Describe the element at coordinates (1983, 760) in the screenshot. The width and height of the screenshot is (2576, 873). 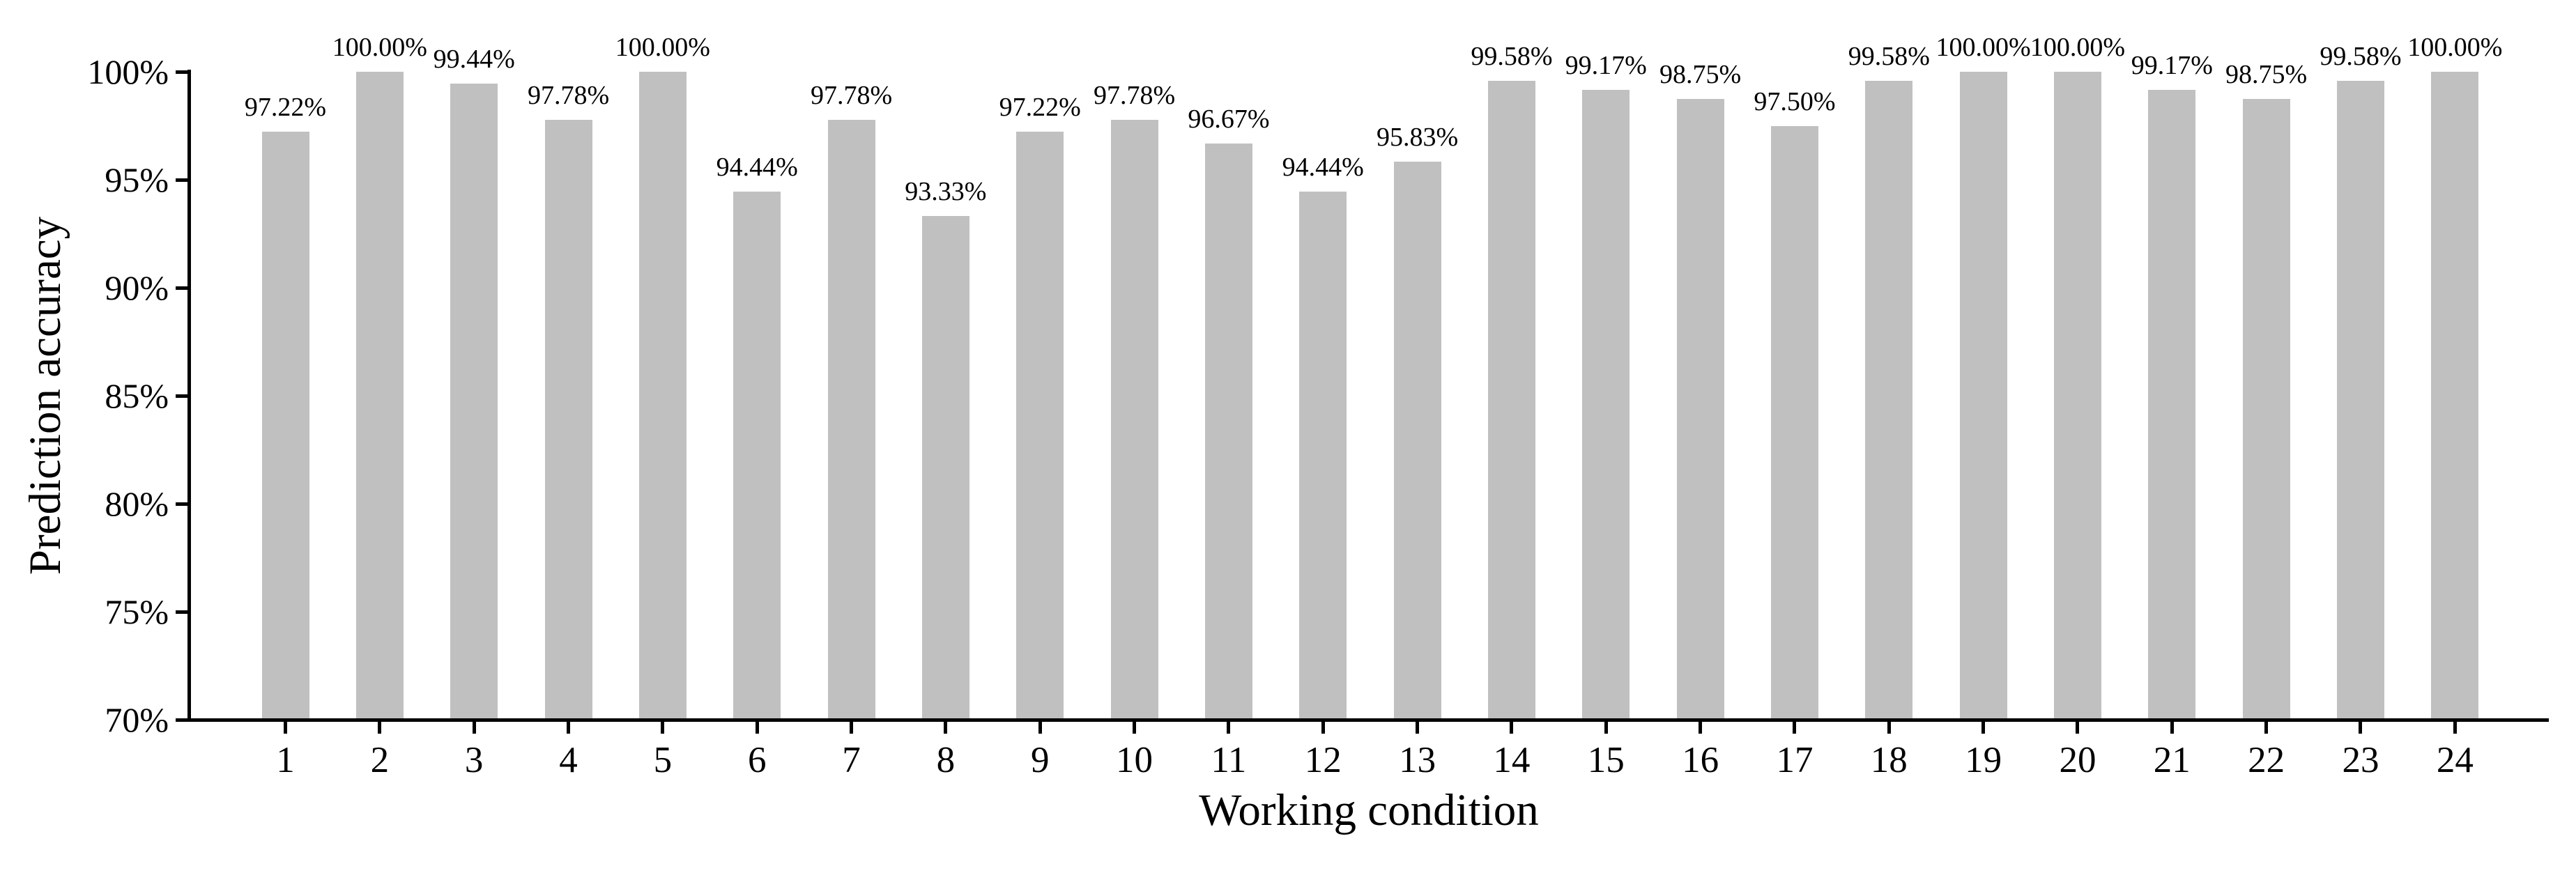
I see `x-axis-tick-label: 19` at that location.